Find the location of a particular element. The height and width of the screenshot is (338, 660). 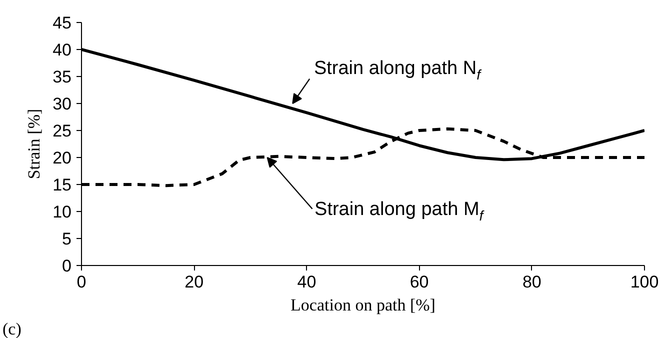

x-axis-title: Location on path [%] is located at coordinates (363, 305).